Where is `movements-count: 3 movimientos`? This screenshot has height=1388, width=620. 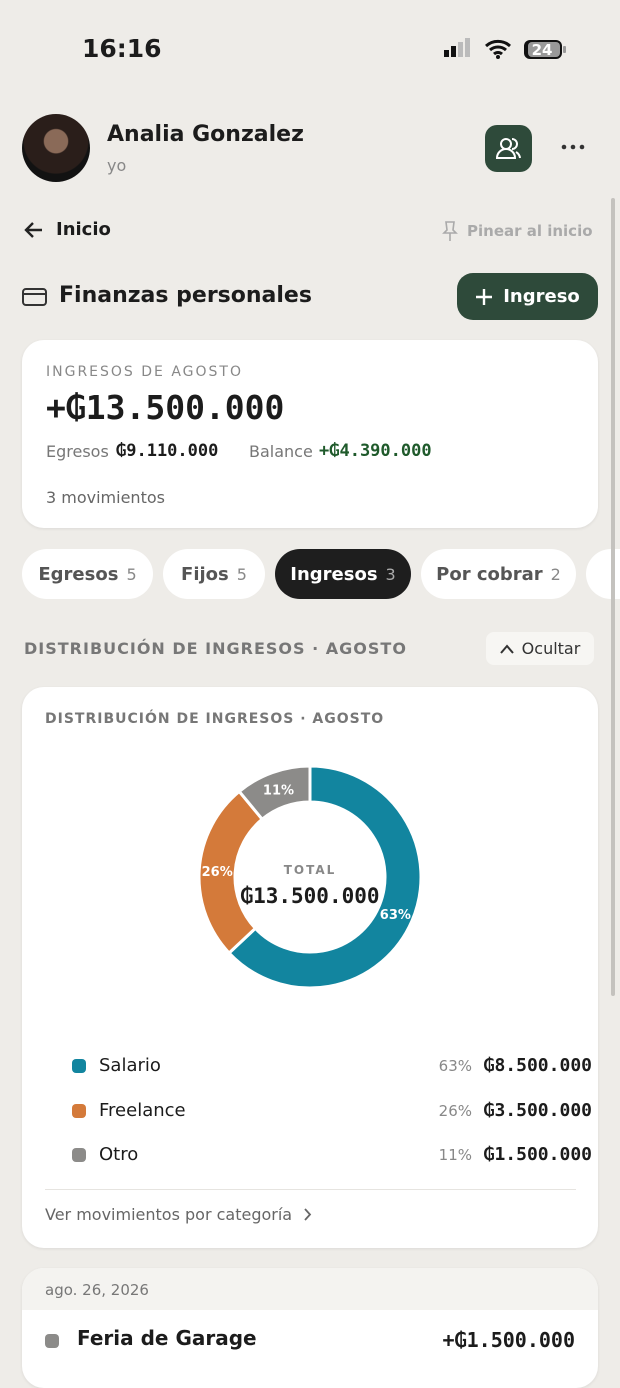 movements-count: 3 movimientos is located at coordinates (105, 497).